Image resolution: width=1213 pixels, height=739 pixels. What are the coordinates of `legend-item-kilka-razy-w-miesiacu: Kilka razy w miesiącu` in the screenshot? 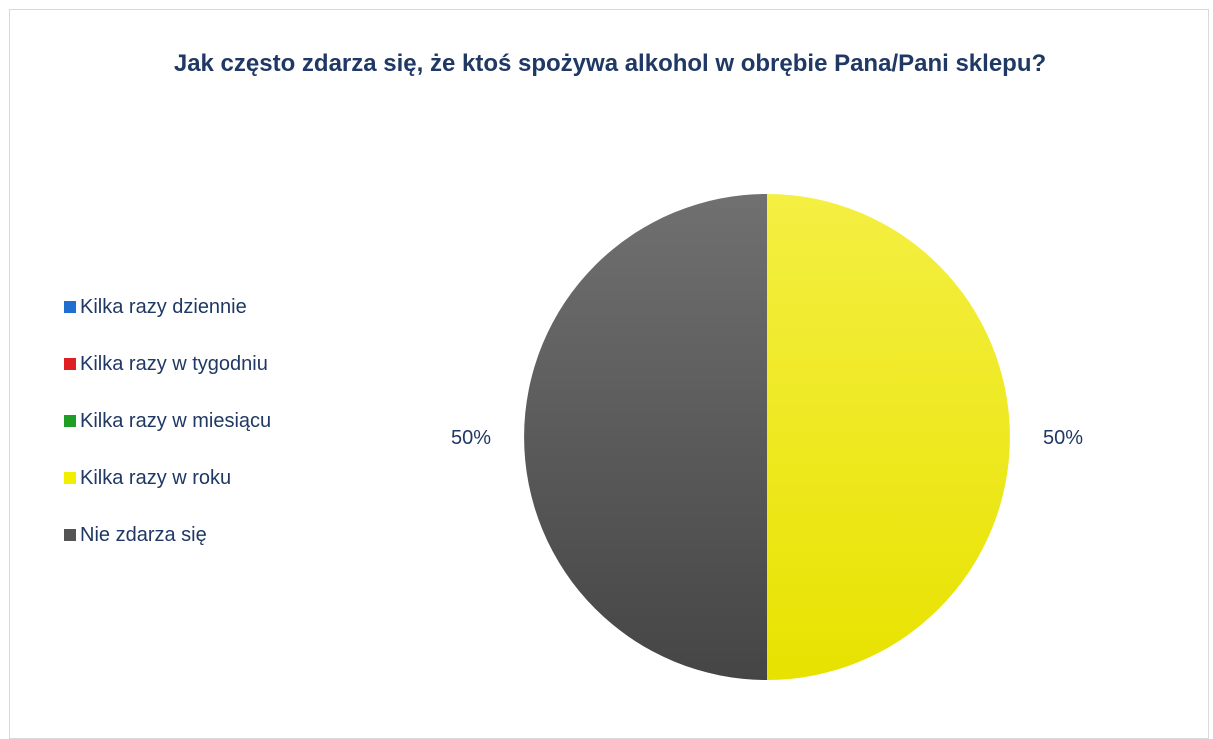 It's located at (214, 420).